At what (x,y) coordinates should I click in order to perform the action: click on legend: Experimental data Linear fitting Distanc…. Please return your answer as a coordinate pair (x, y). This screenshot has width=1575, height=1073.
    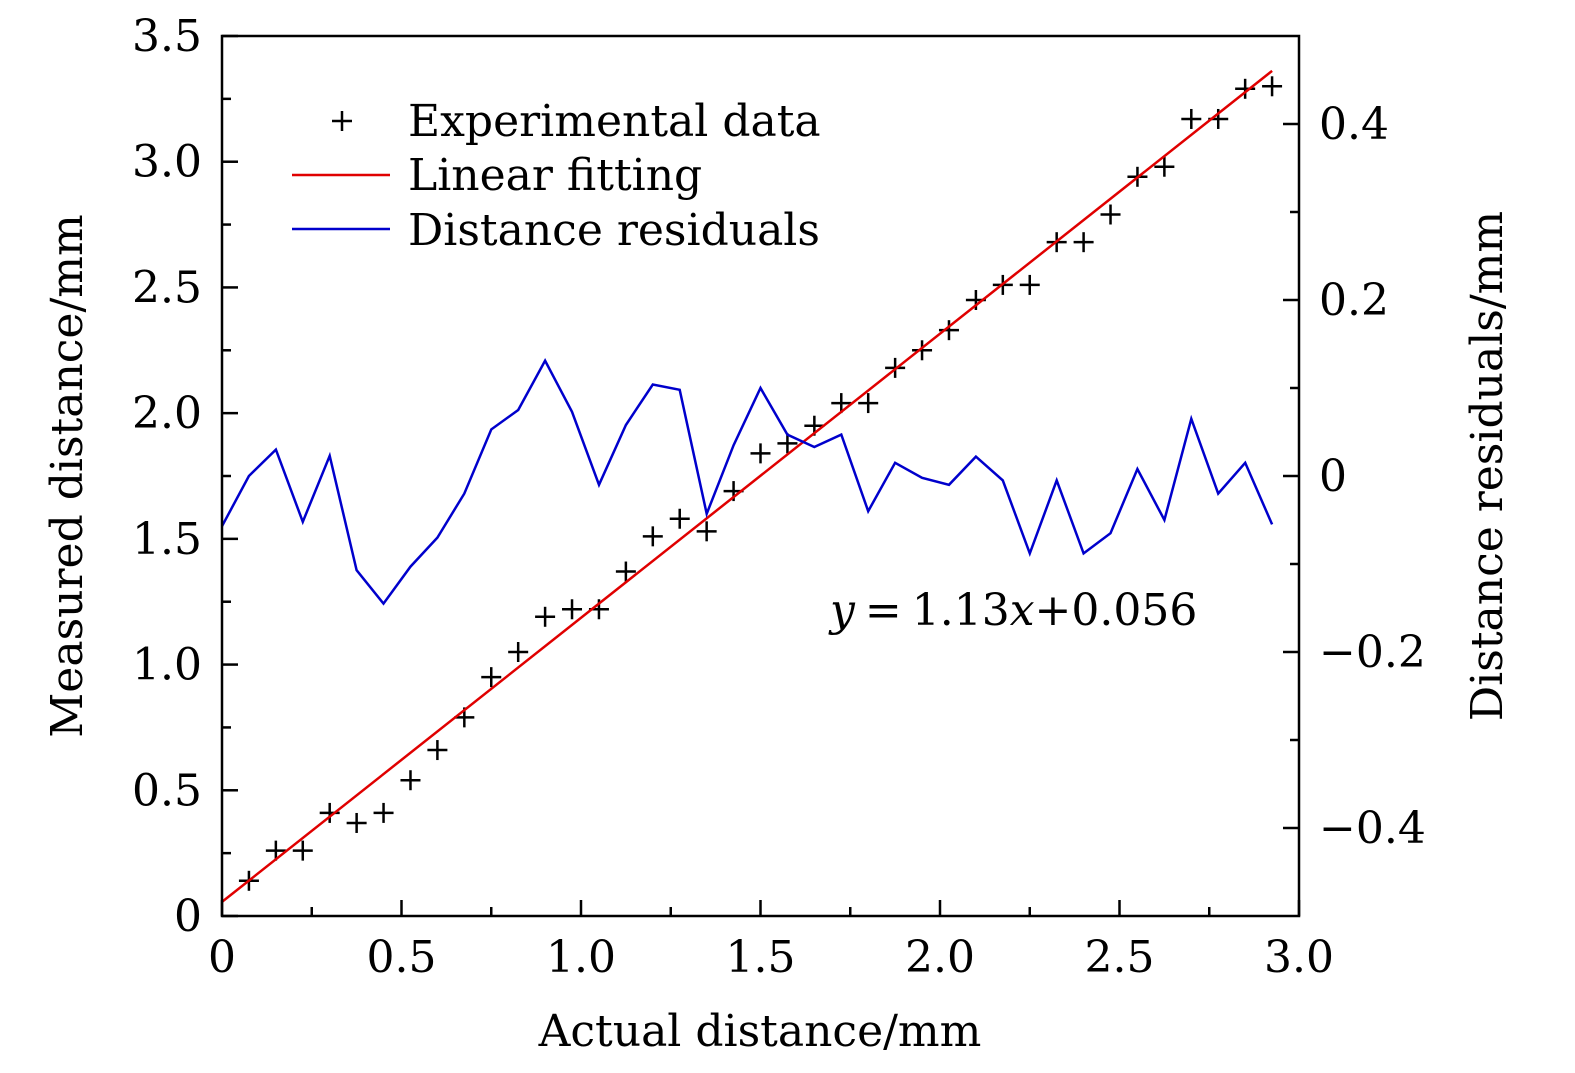
    Looking at the image, I should click on (556, 176).